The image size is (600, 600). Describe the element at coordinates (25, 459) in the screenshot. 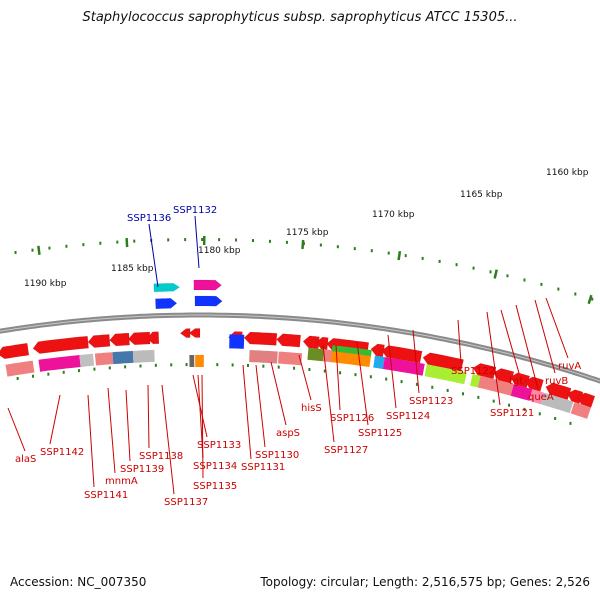

I see `gene-label: alaS` at that location.